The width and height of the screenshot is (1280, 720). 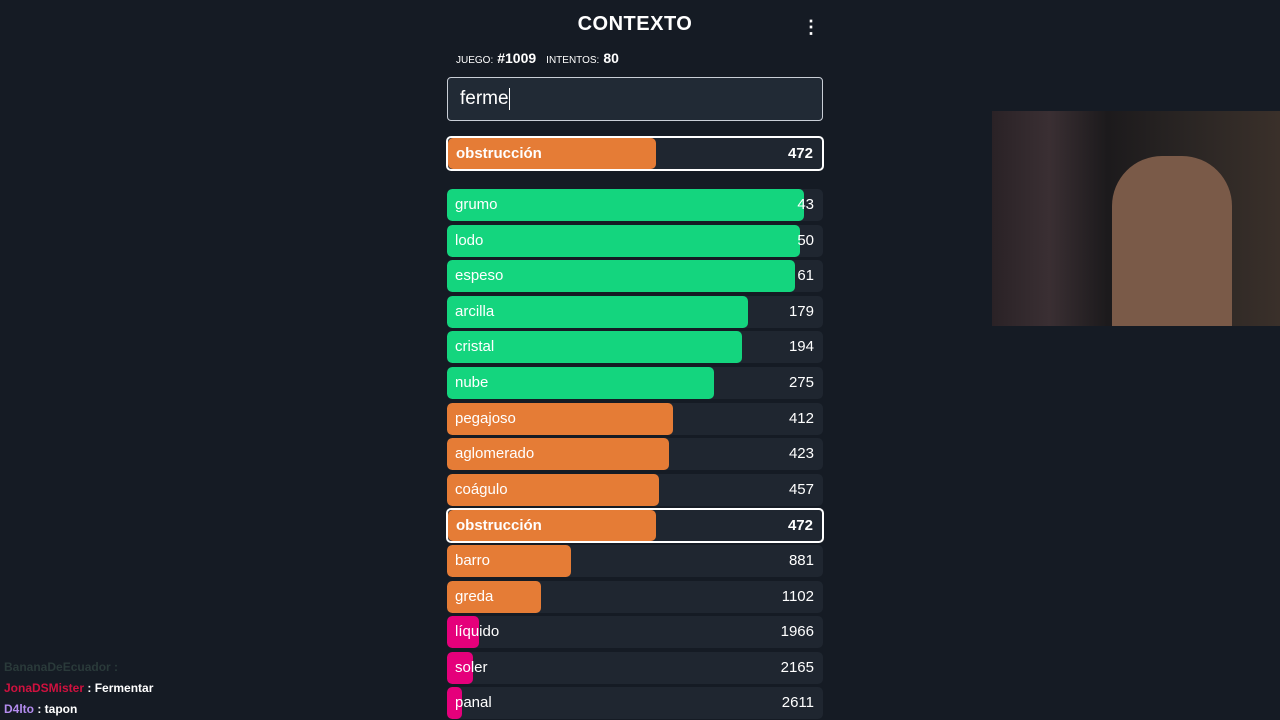 What do you see at coordinates (797, 703) in the screenshot?
I see `guess-distance: 2611` at bounding box center [797, 703].